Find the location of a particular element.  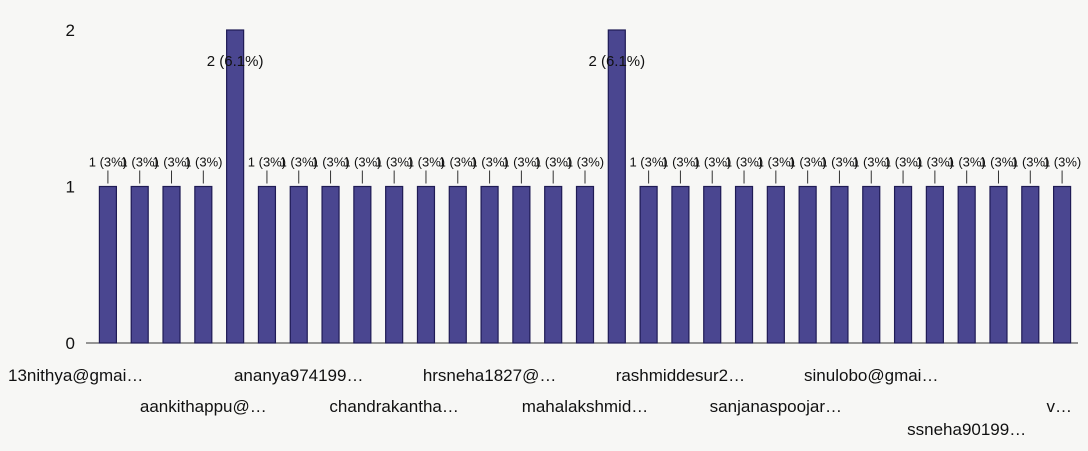

y-tick-label: 0 is located at coordinates (70, 343).